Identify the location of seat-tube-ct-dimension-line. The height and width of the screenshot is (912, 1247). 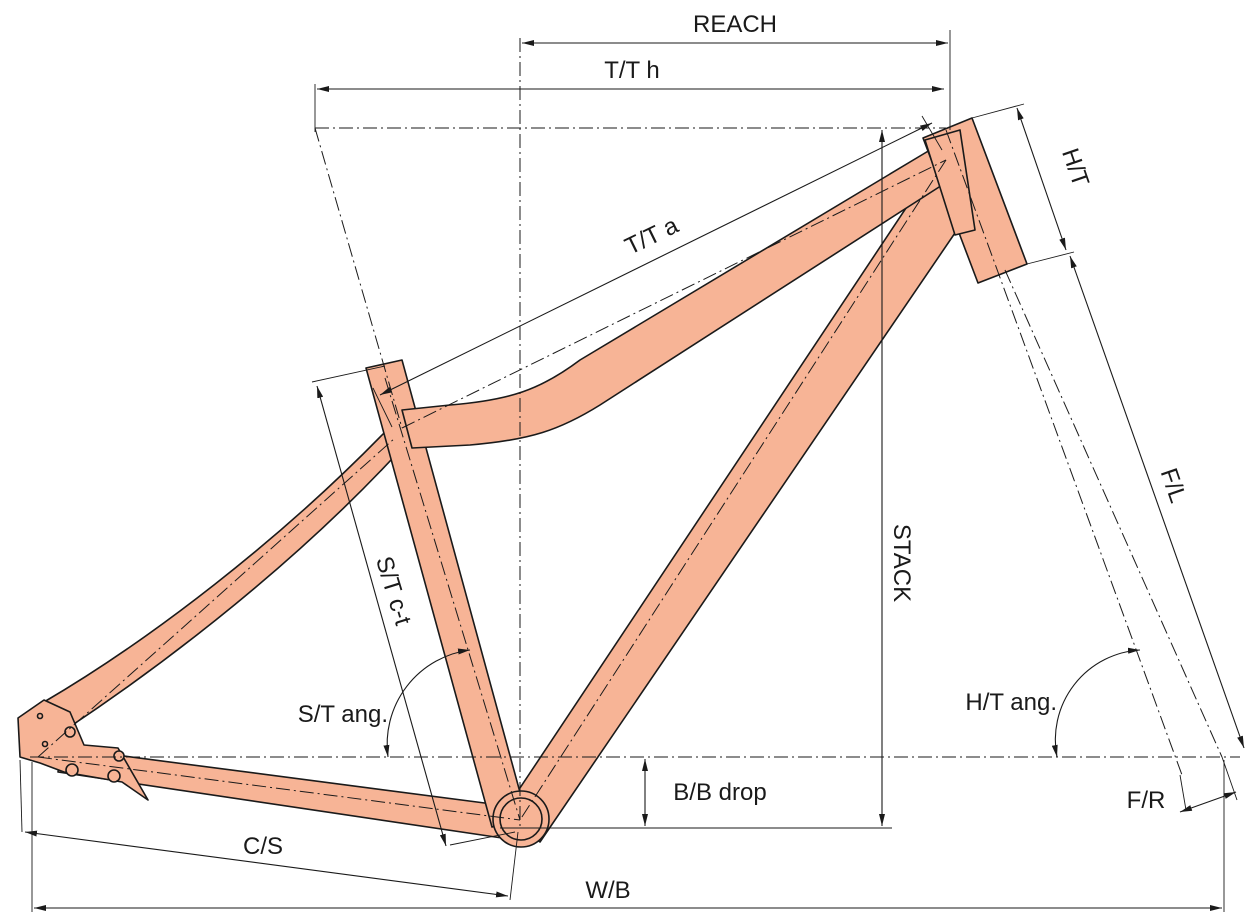
(381, 616).